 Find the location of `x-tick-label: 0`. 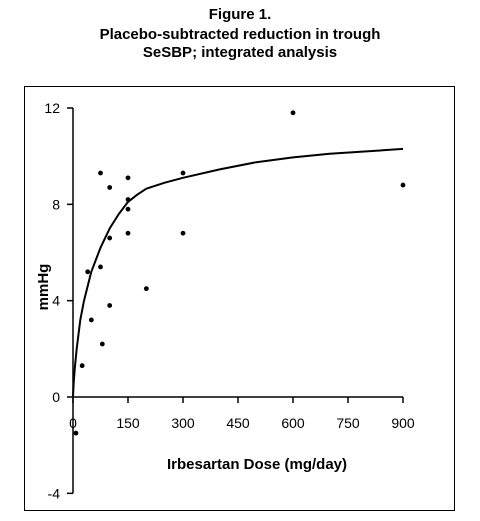

x-tick-label: 0 is located at coordinates (73, 423).